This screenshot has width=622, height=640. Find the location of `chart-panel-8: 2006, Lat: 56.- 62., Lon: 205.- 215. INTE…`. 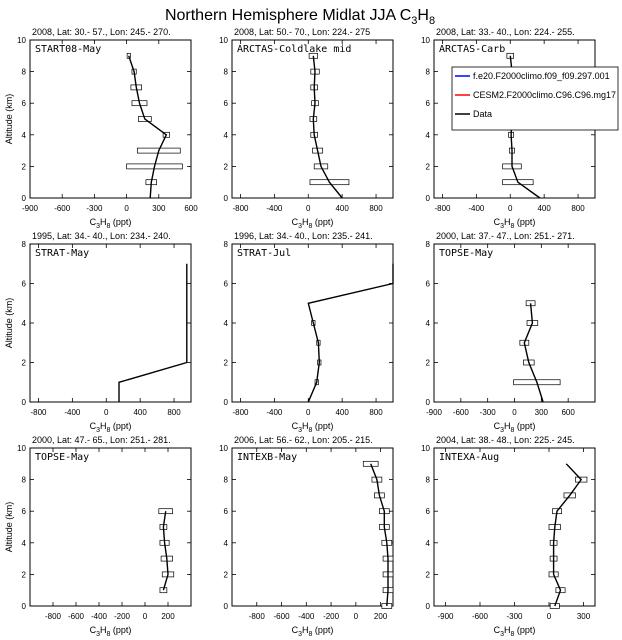

chart-panel-8: 2006, Lat: 56.- 62., Lon: 205.- 215. INTE… is located at coordinates (306, 536).